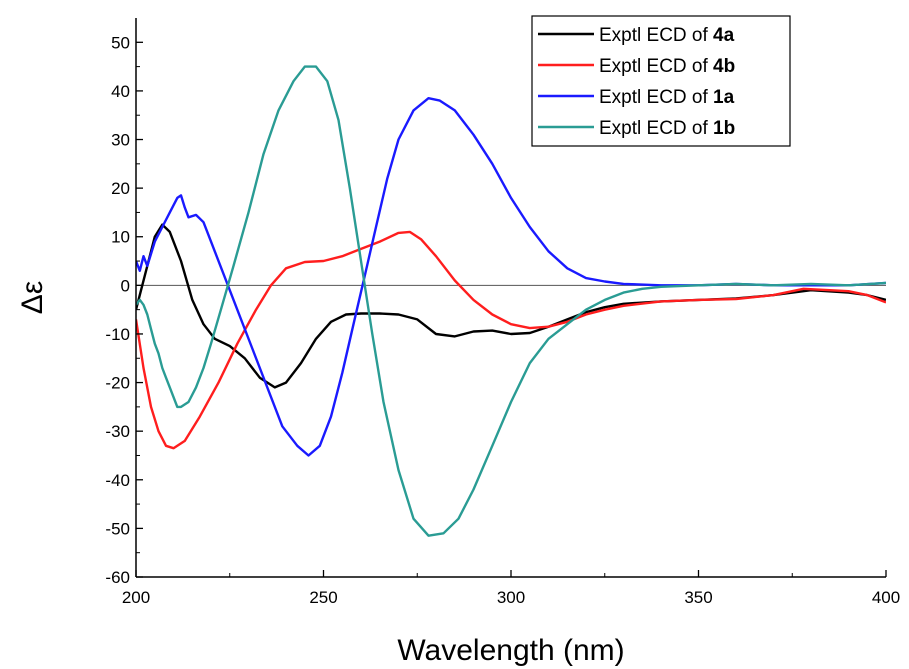  What do you see at coordinates (125, 285) in the screenshot?
I see `y-tick-label: 0` at bounding box center [125, 285].